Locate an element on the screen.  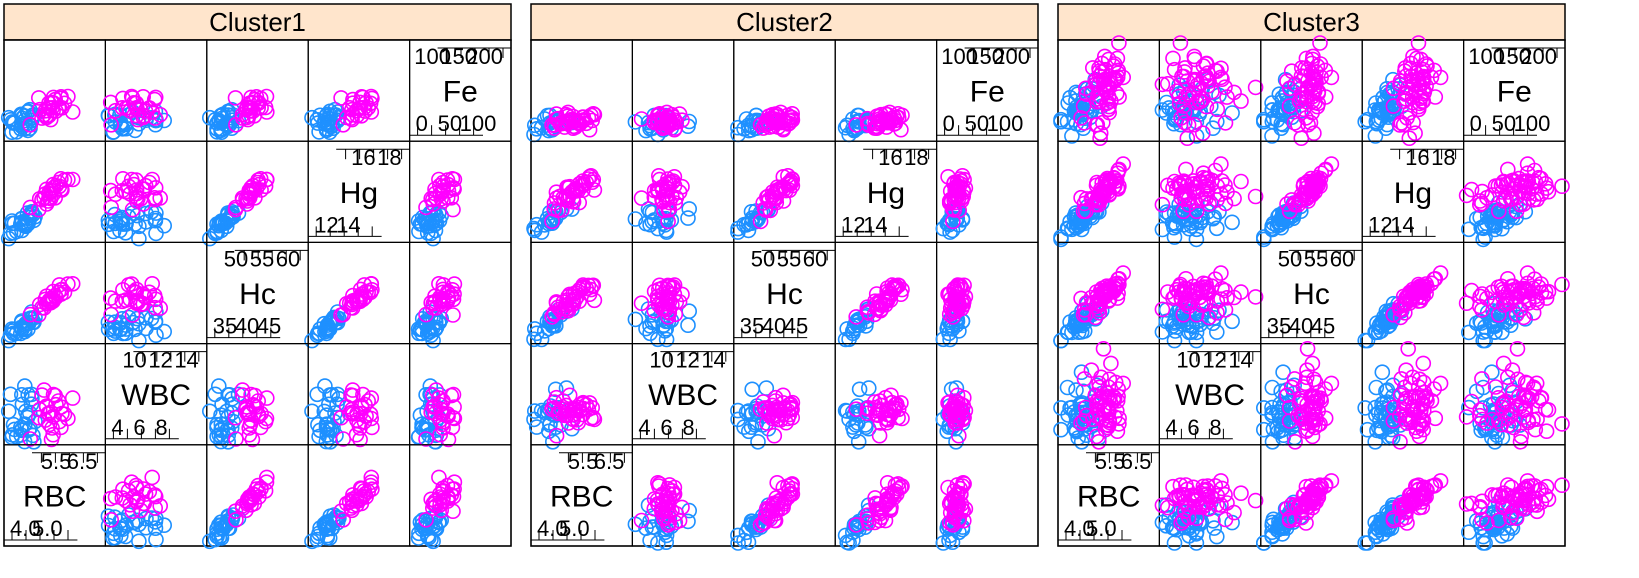
scatter-cell-rbc-vs-wbc is located at coordinates (40, 414).